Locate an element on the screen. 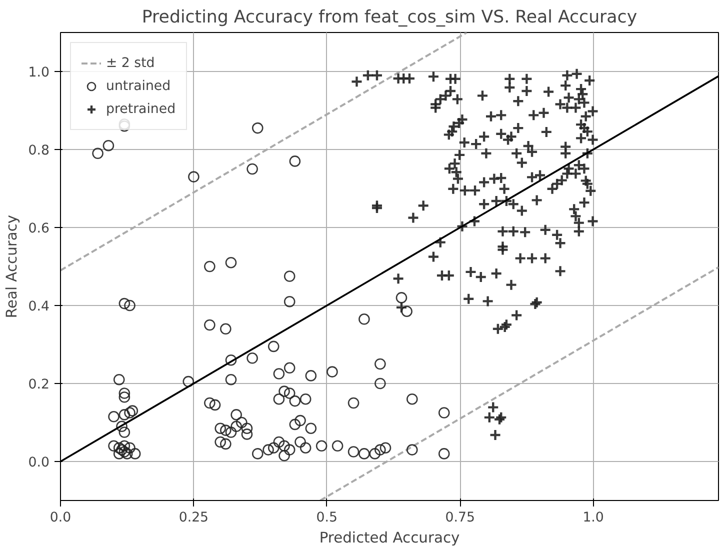  y-tick-label: 0.0 is located at coordinates (39, 463).